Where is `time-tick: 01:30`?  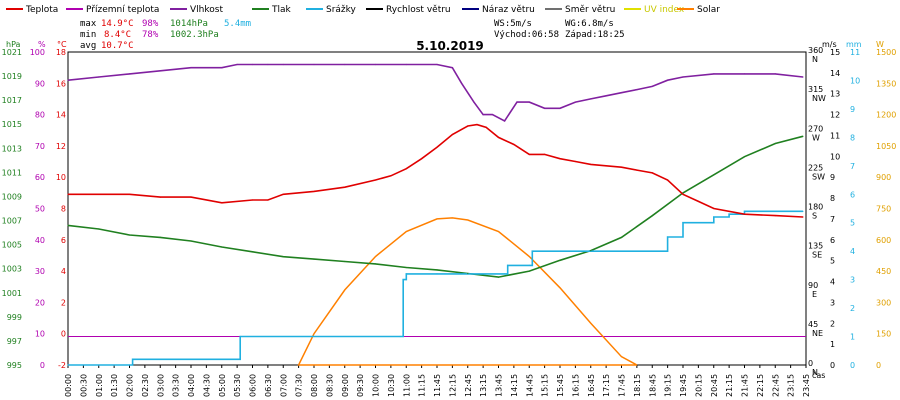
time-tick: 01:30 is located at coordinates (114, 385).